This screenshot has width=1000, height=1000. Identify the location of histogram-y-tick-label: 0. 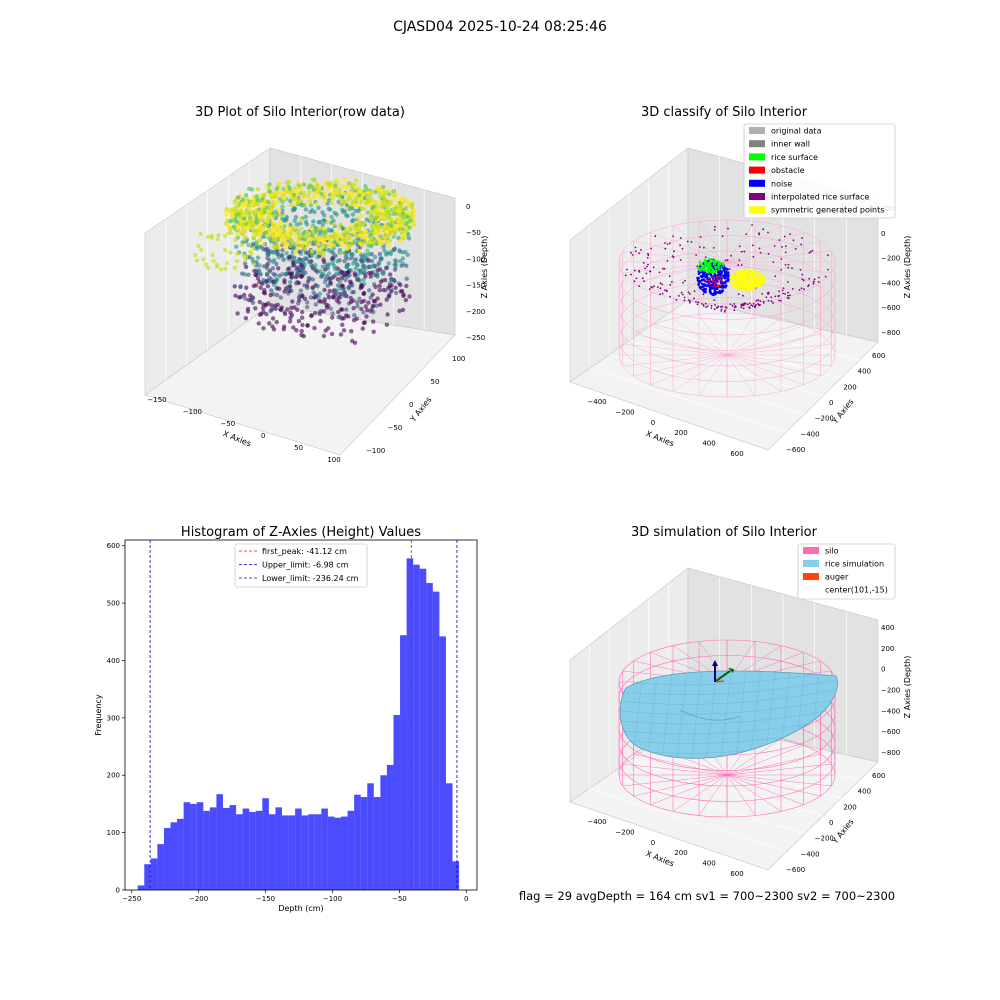
(118, 891).